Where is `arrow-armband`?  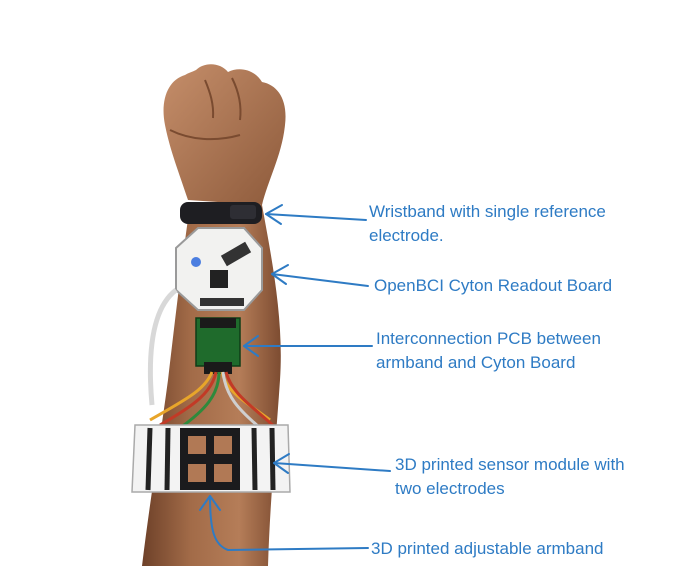 arrow-armband is located at coordinates (284, 523).